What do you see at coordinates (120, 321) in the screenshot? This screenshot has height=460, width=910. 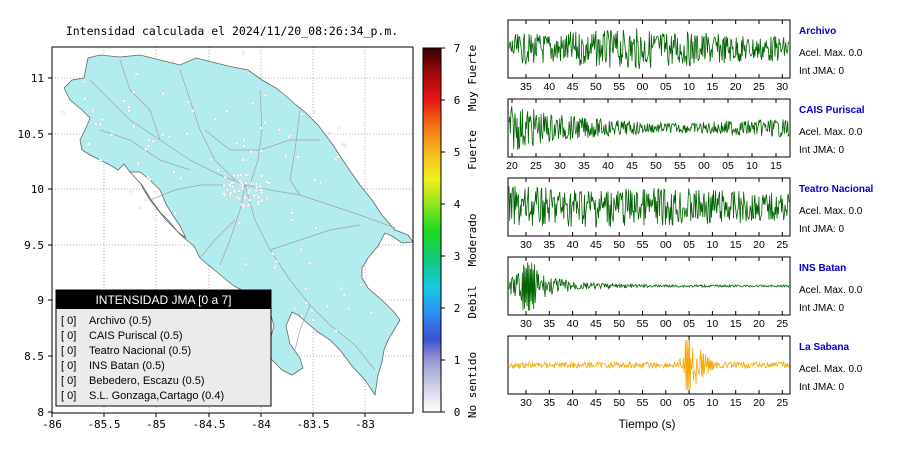 I see `legend-item-label: Archivo (0.5)` at bounding box center [120, 321].